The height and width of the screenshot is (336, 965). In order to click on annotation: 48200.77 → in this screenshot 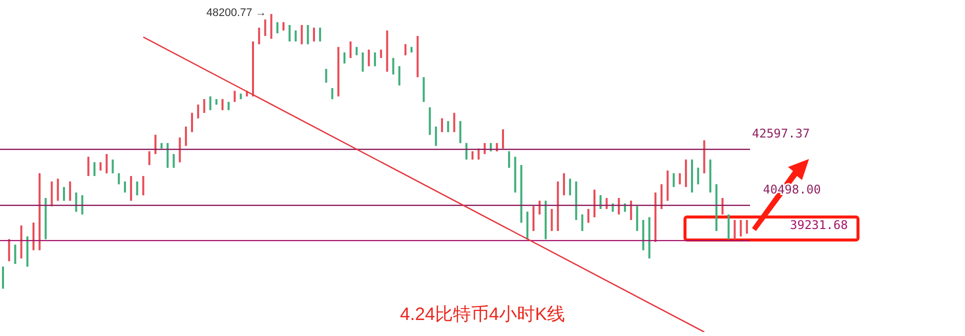, I will do `click(236, 13)`.